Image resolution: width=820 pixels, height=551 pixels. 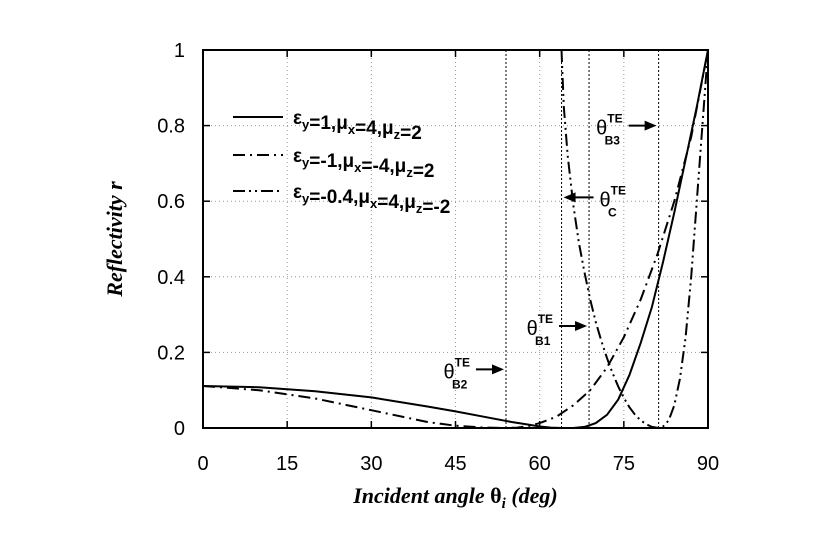 What do you see at coordinates (624, 464) in the screenshot?
I see `x-tick-label: 75` at bounding box center [624, 464].